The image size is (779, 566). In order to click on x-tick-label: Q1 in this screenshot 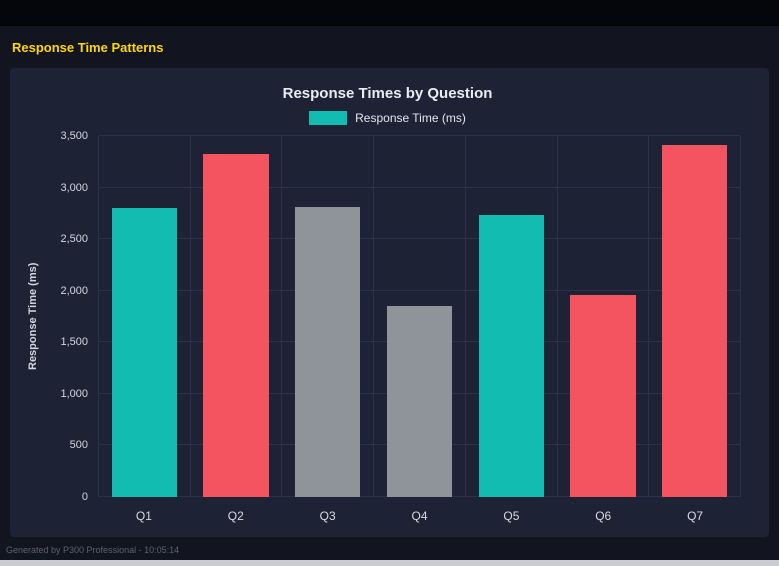, I will do `click(143, 516)`.